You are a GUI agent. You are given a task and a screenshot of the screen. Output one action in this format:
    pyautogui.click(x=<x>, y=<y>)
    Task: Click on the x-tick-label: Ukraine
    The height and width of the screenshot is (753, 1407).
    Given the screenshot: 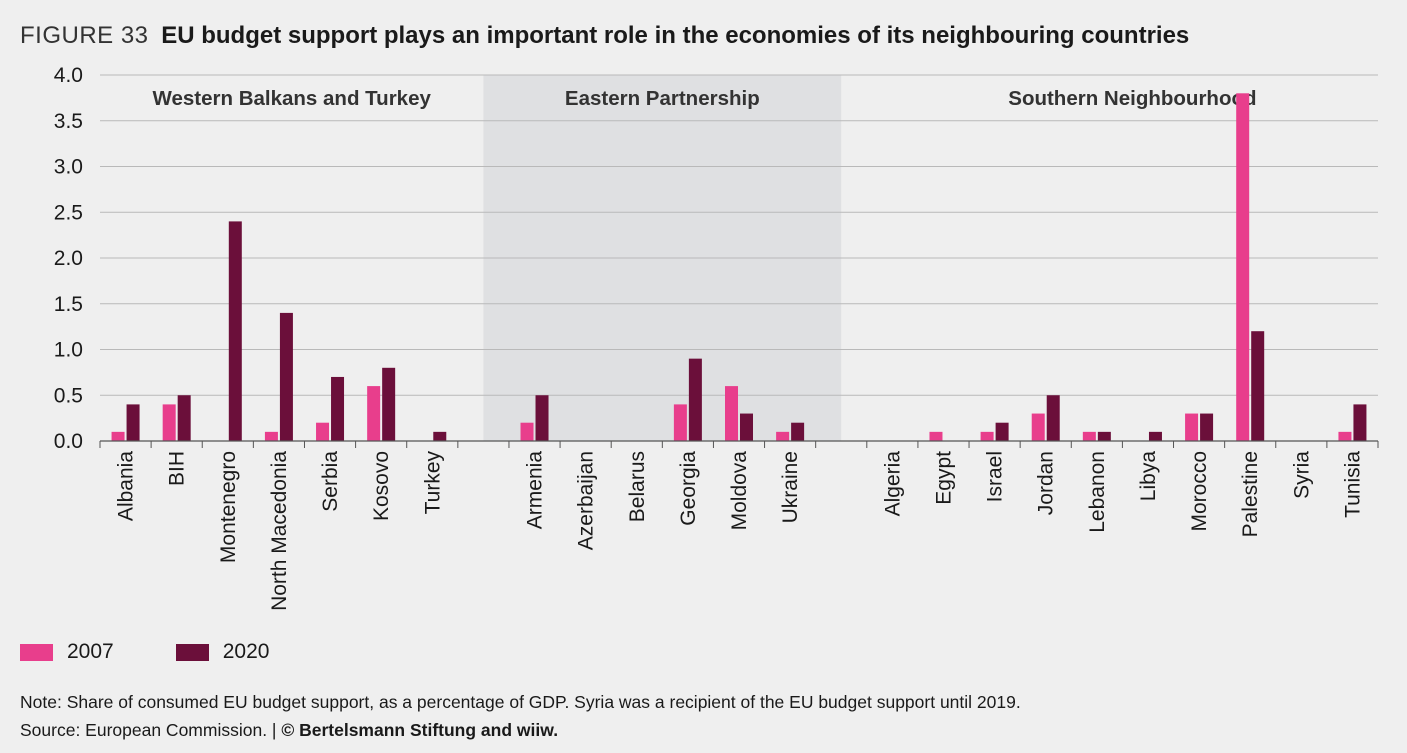 What is the action you would take?
    pyautogui.click(x=790, y=487)
    